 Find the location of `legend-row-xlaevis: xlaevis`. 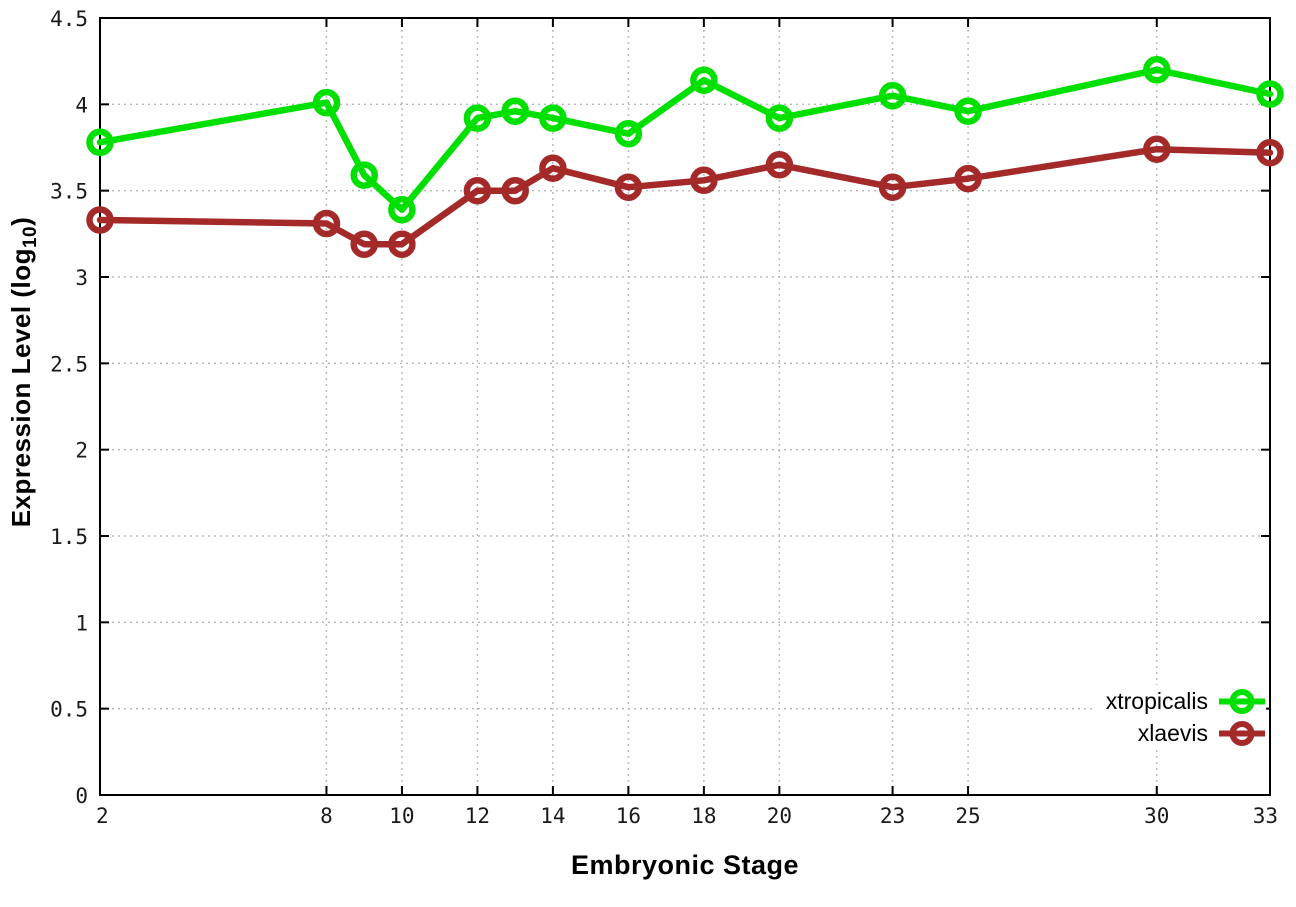

legend-row-xlaevis: xlaevis is located at coordinates (1186, 733).